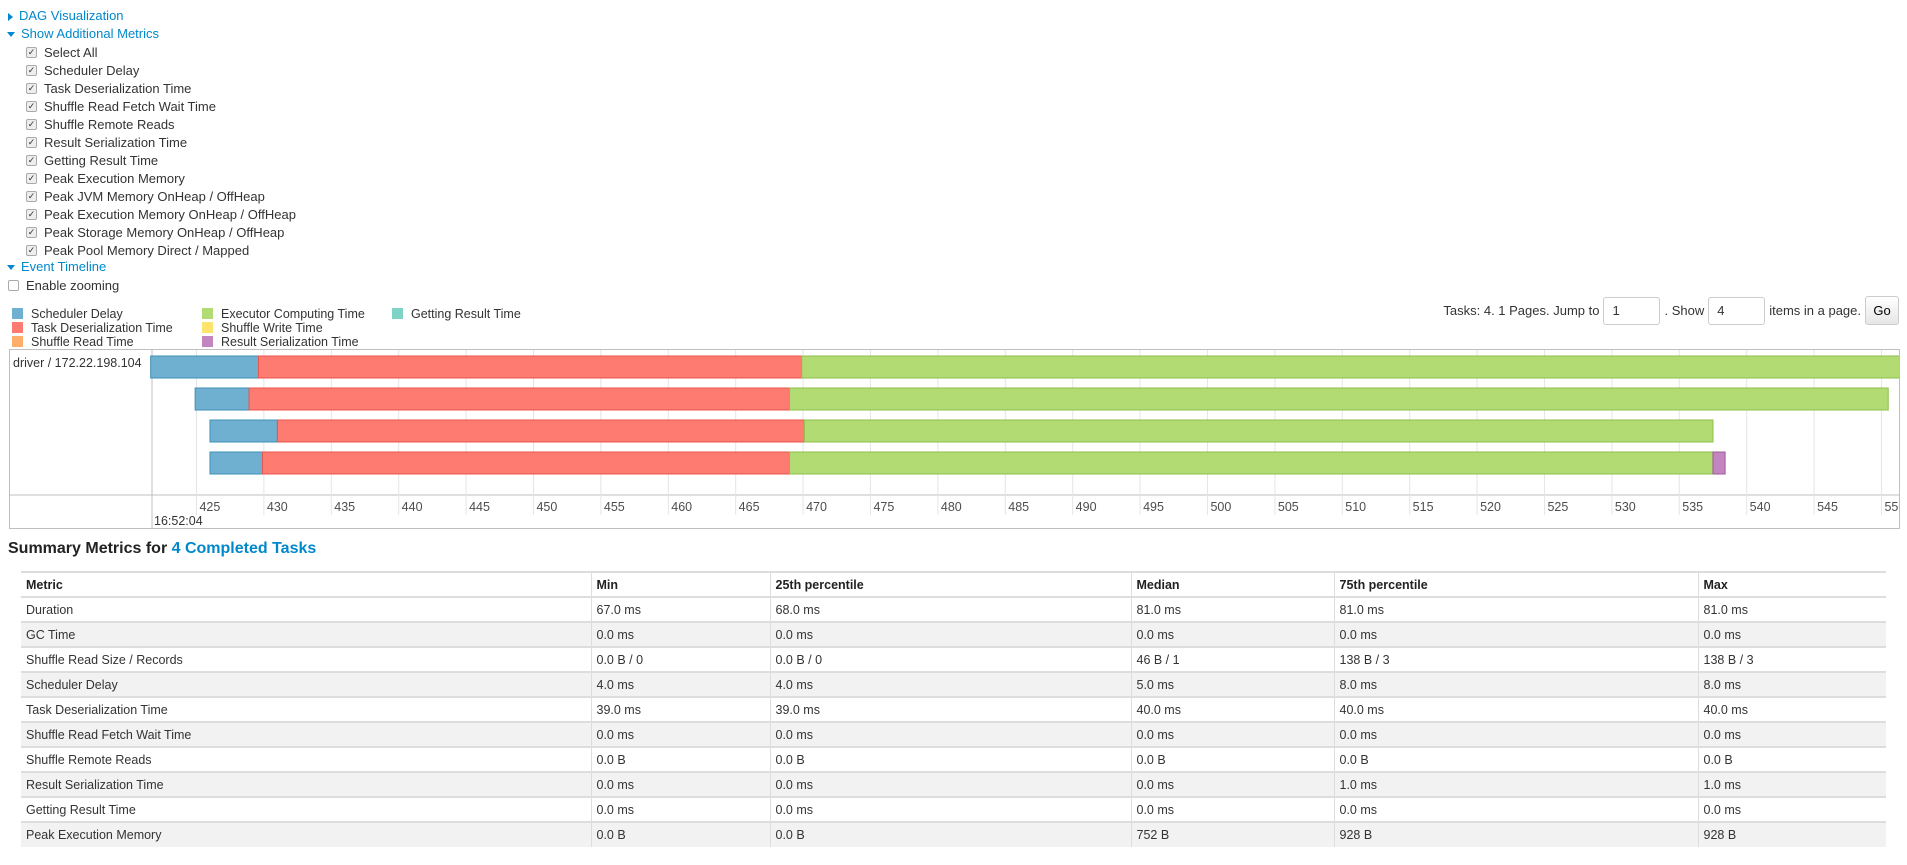 The width and height of the screenshot is (1907, 865). What do you see at coordinates (77, 314) in the screenshot?
I see `legend-label: Scheduler Delay` at bounding box center [77, 314].